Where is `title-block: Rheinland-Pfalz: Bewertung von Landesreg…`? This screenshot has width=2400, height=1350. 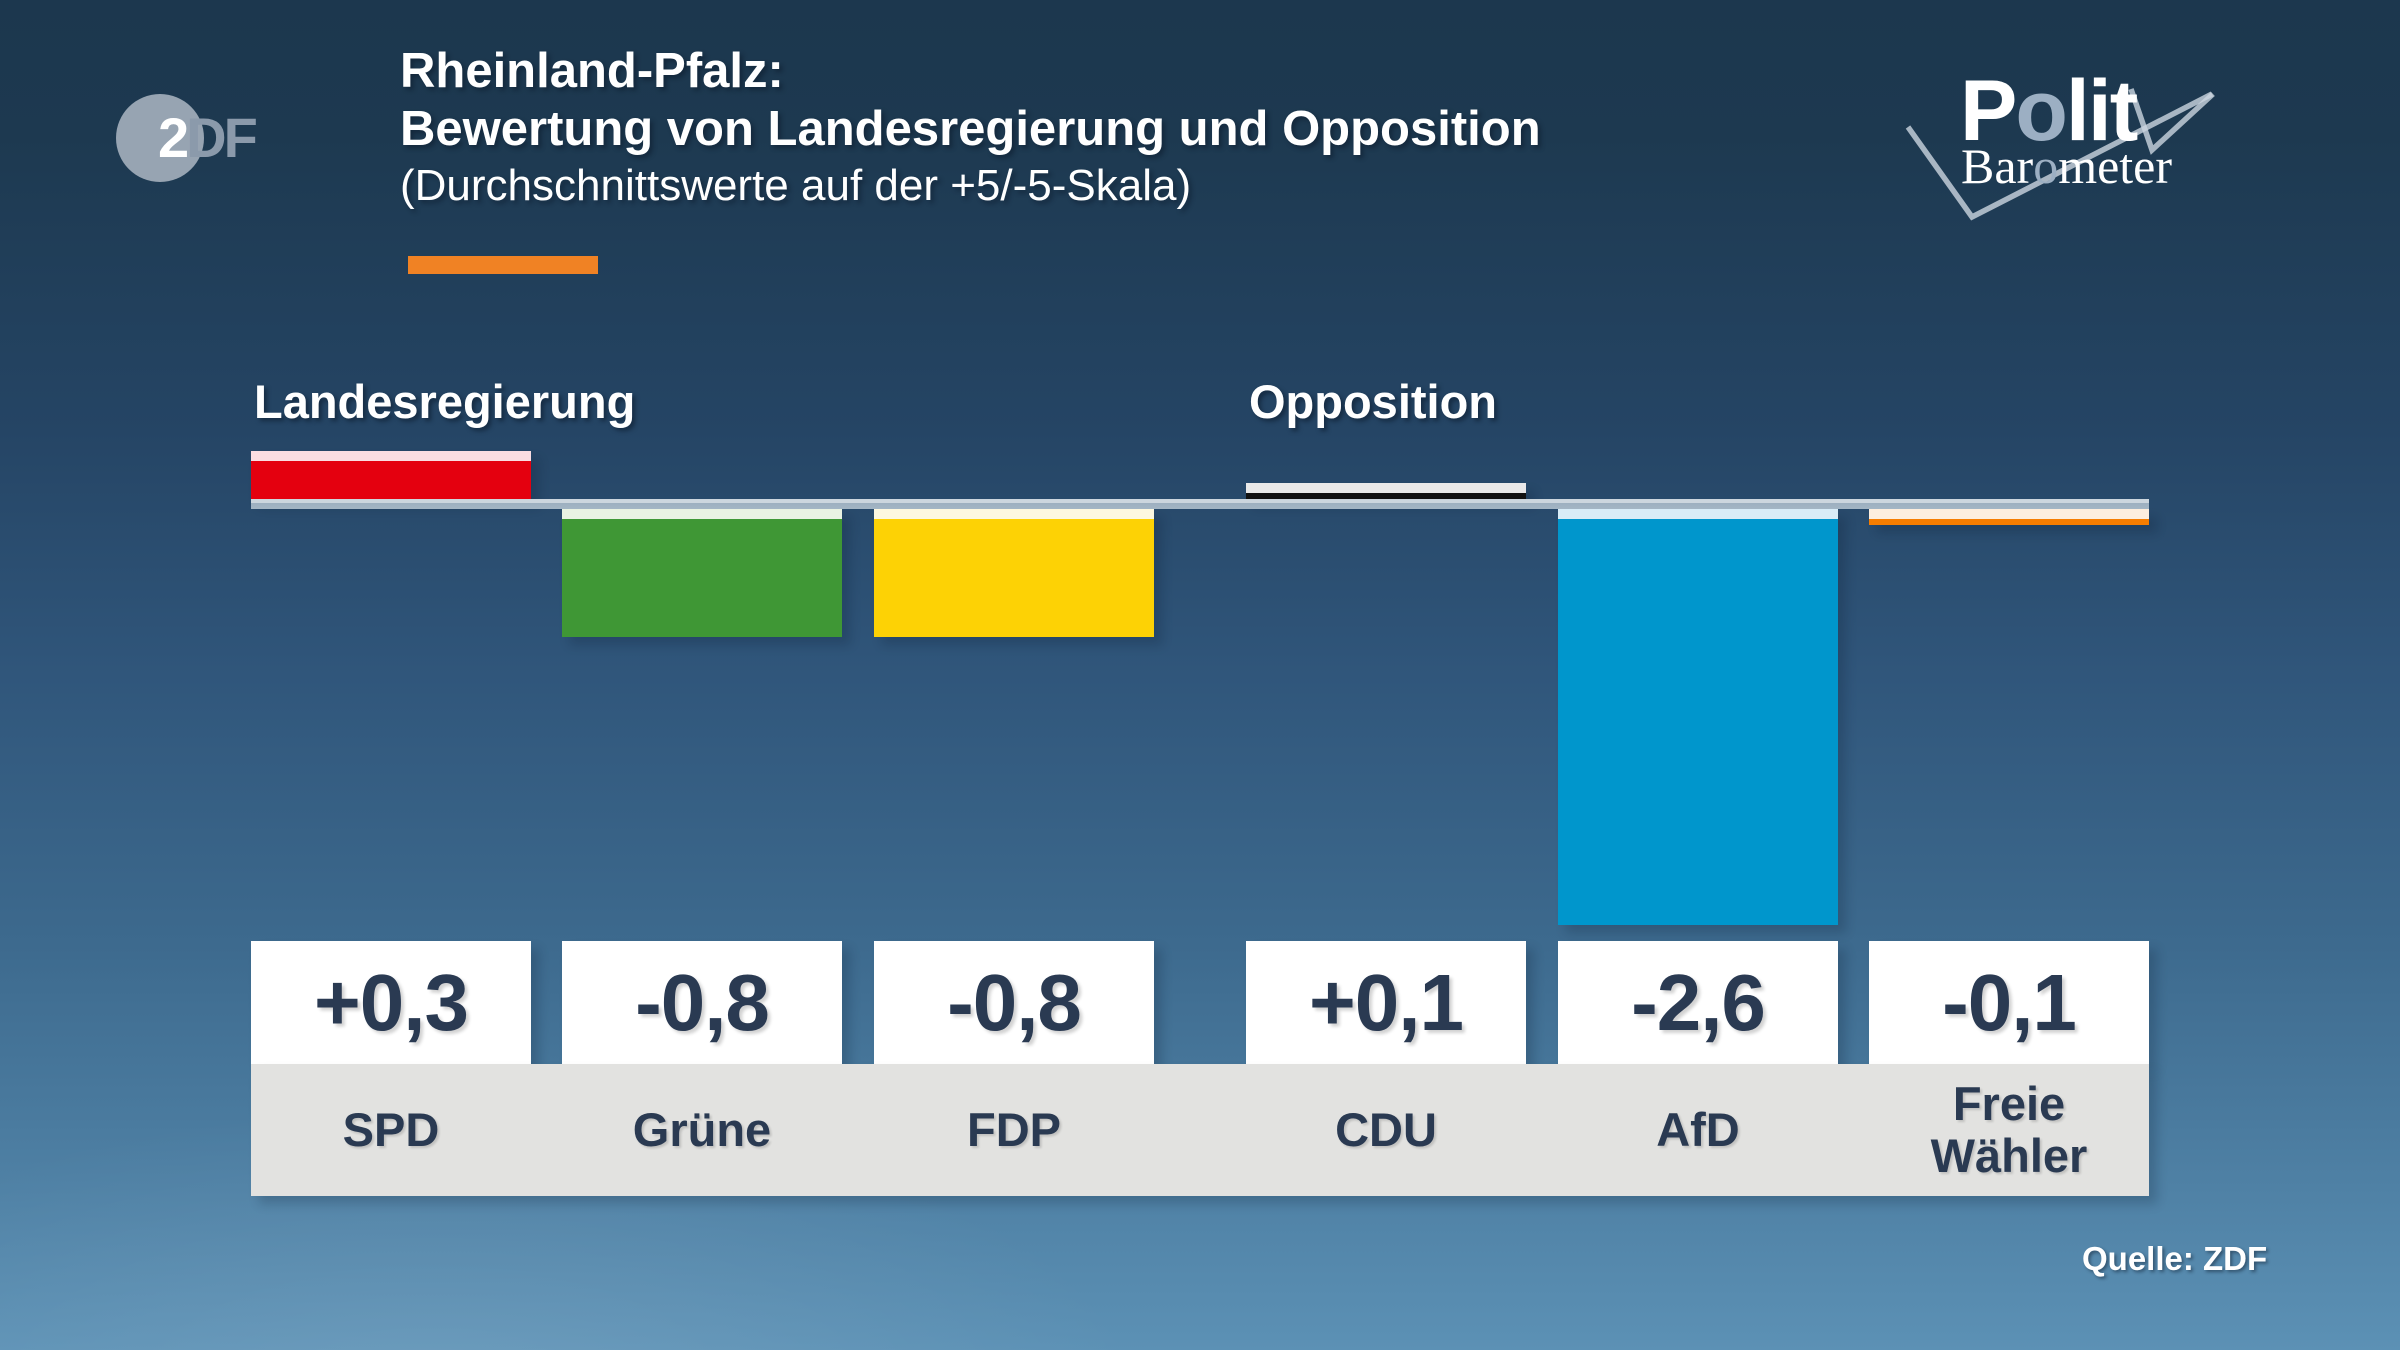
title-block: Rheinland-Pfalz: Bewertung von Landesreg… is located at coordinates (970, 128).